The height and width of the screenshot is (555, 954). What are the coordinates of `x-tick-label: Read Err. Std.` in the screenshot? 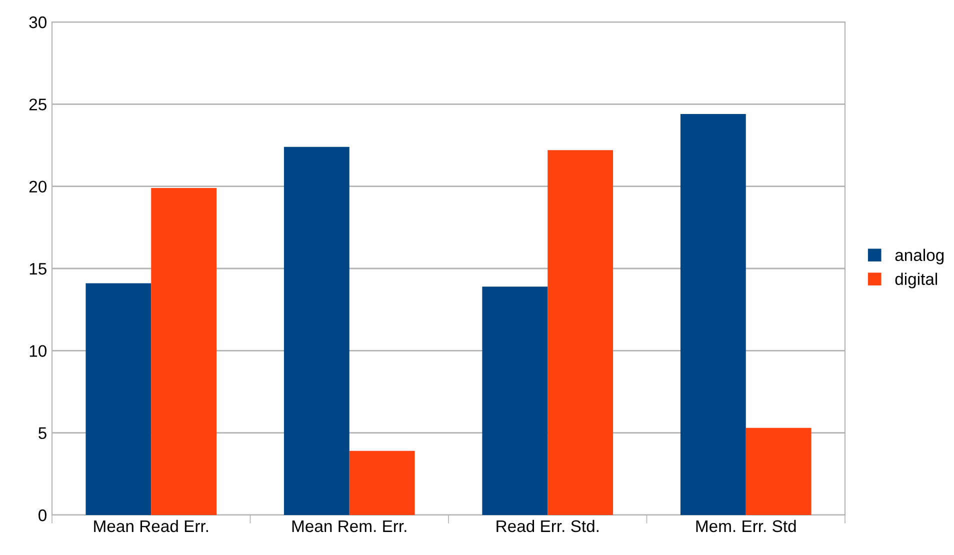 It's located at (547, 526).